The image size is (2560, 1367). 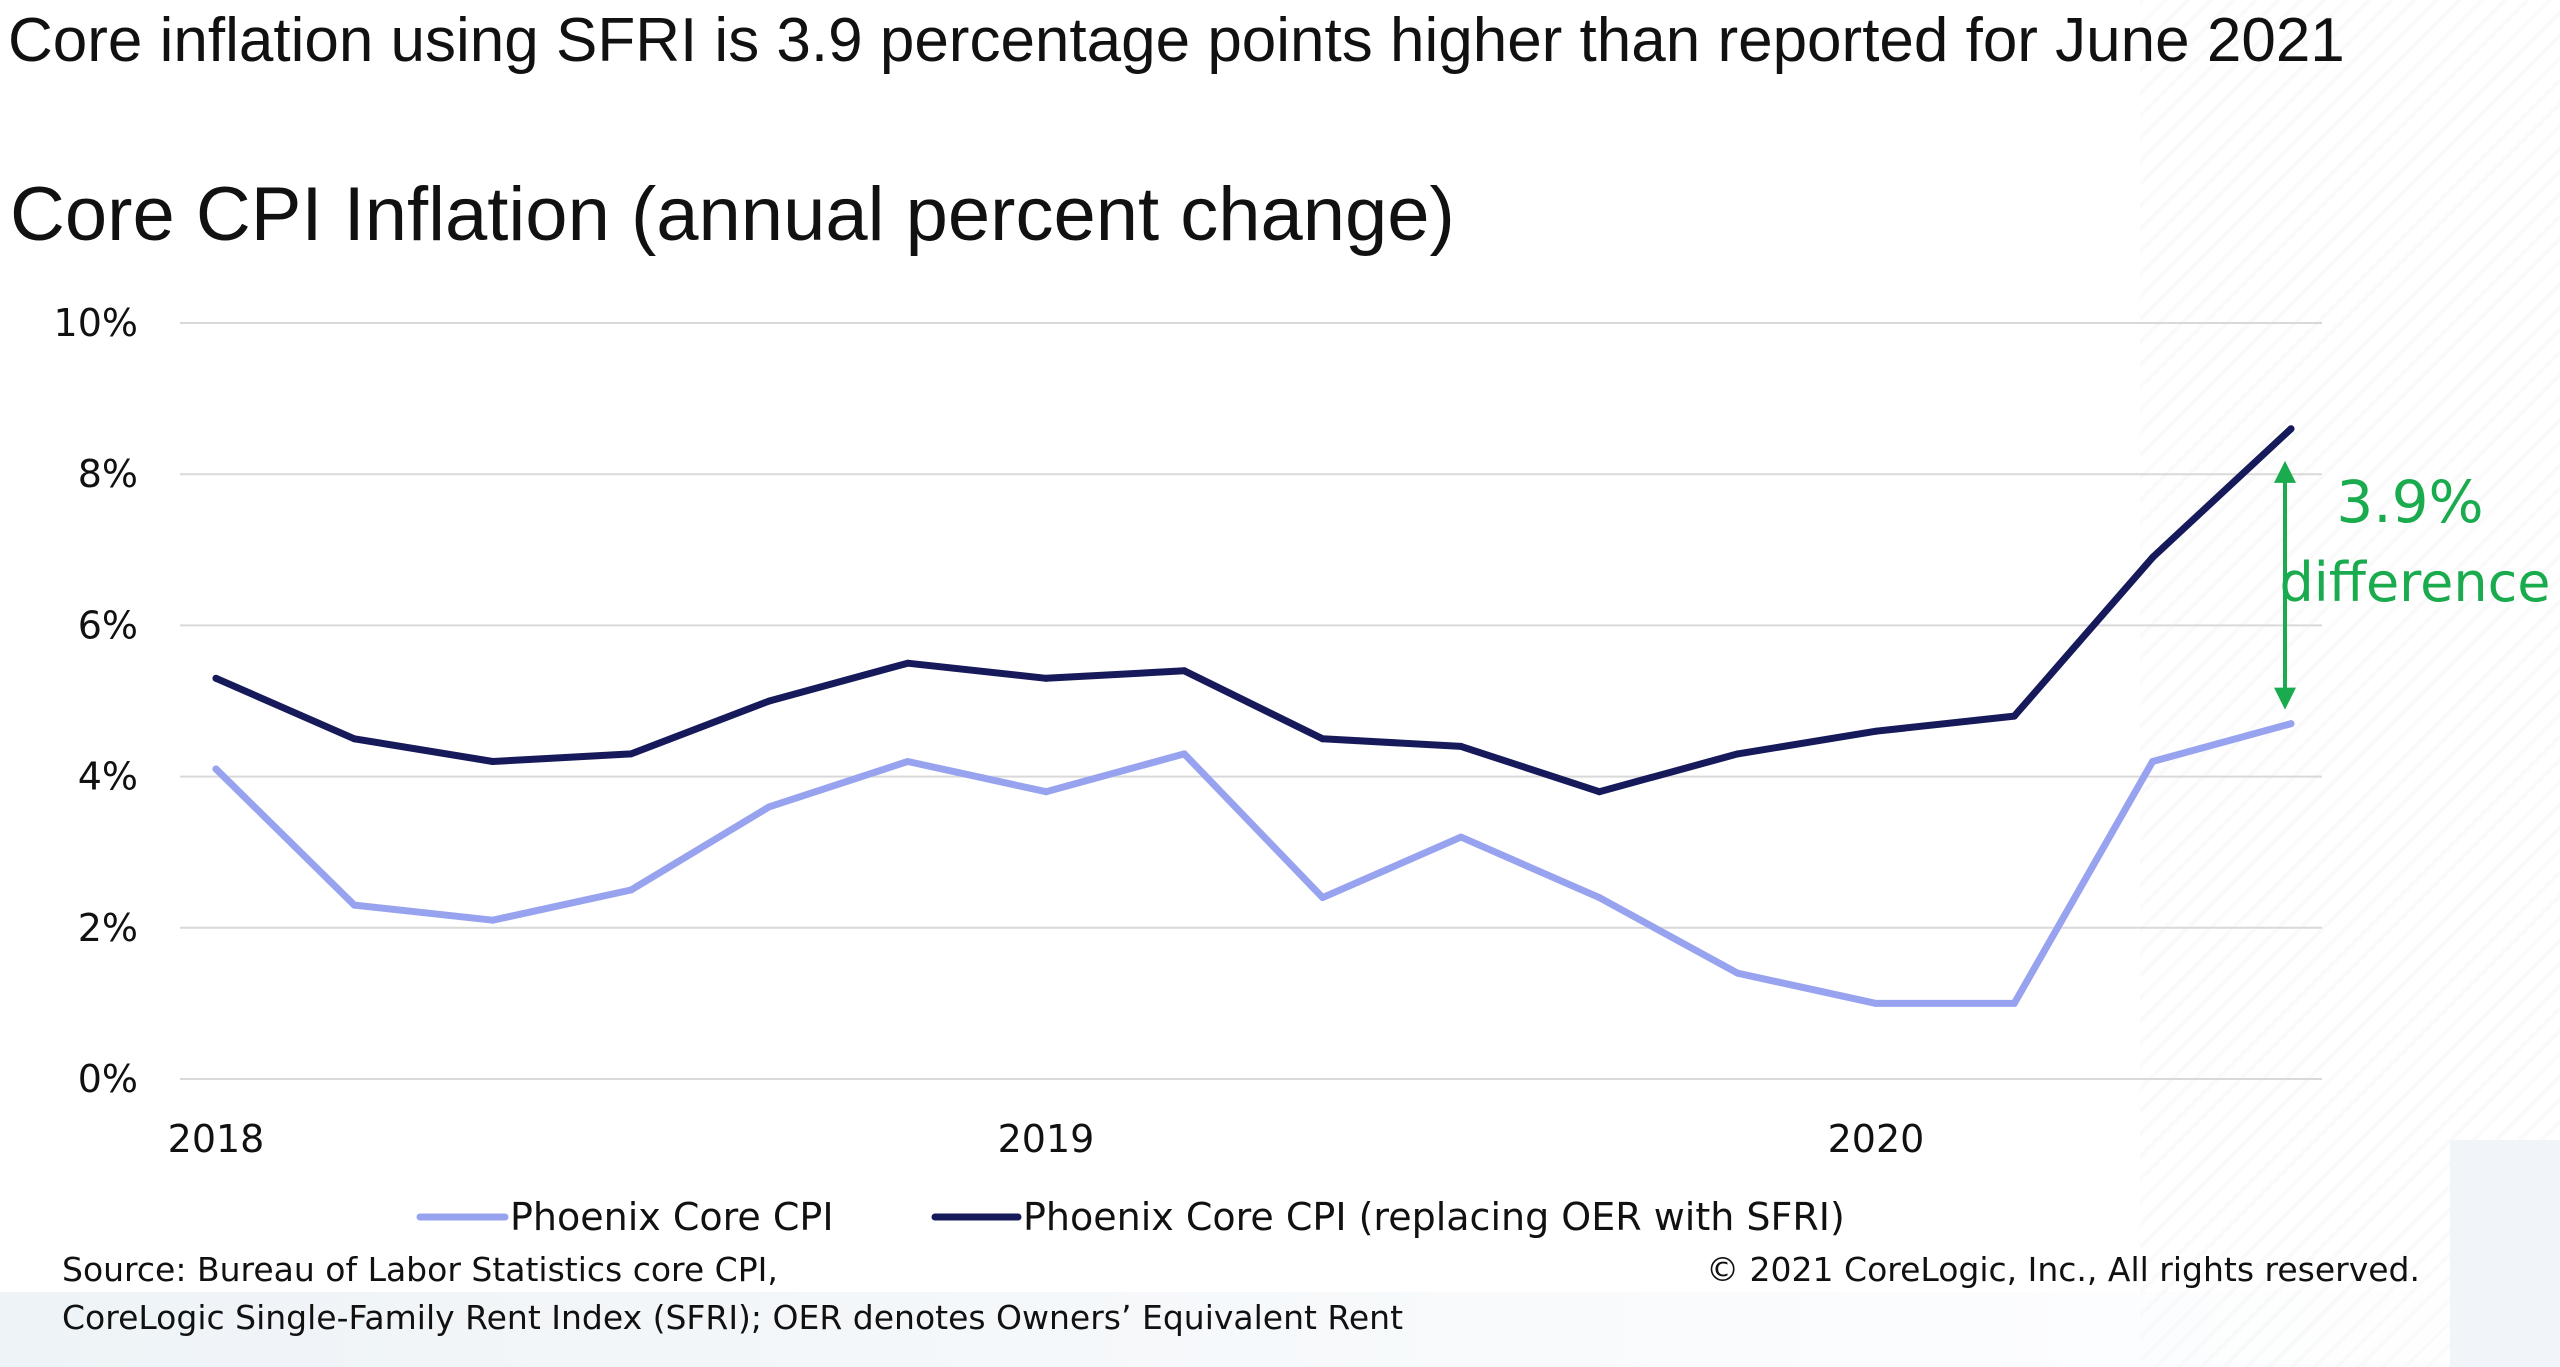 What do you see at coordinates (672, 1217) in the screenshot?
I see `legend-label: Phoenix Core CPI` at bounding box center [672, 1217].